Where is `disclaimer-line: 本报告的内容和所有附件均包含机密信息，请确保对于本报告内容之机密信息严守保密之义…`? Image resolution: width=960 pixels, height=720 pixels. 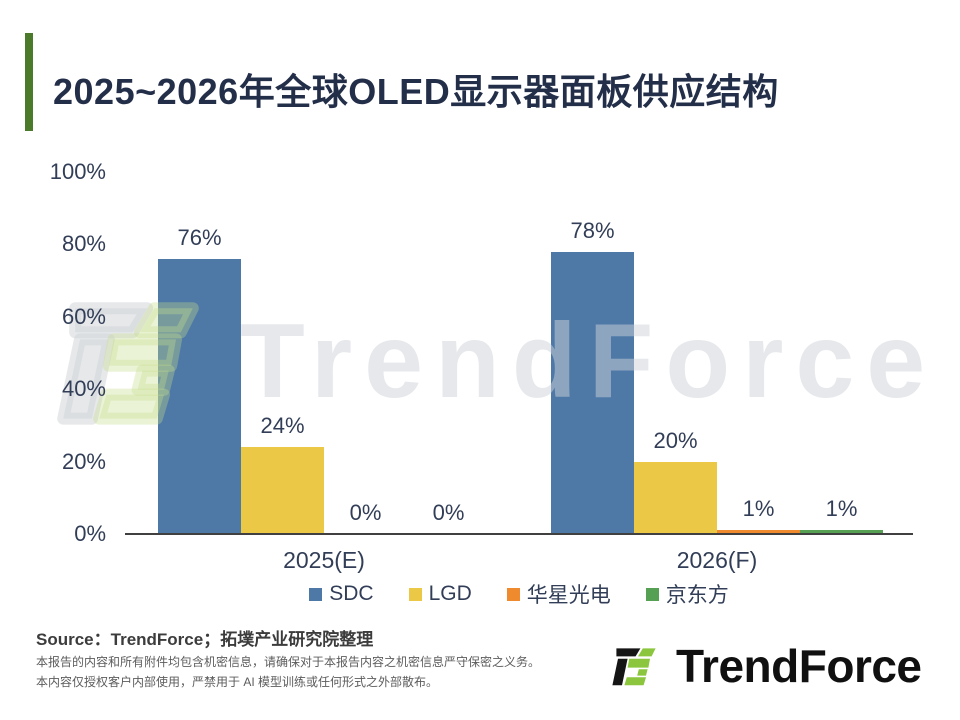
disclaimer-line: 本报告的内容和所有附件均包含机密信息，请确保对于本报告内容之机密信息严守保密之义… is located at coordinates (288, 662).